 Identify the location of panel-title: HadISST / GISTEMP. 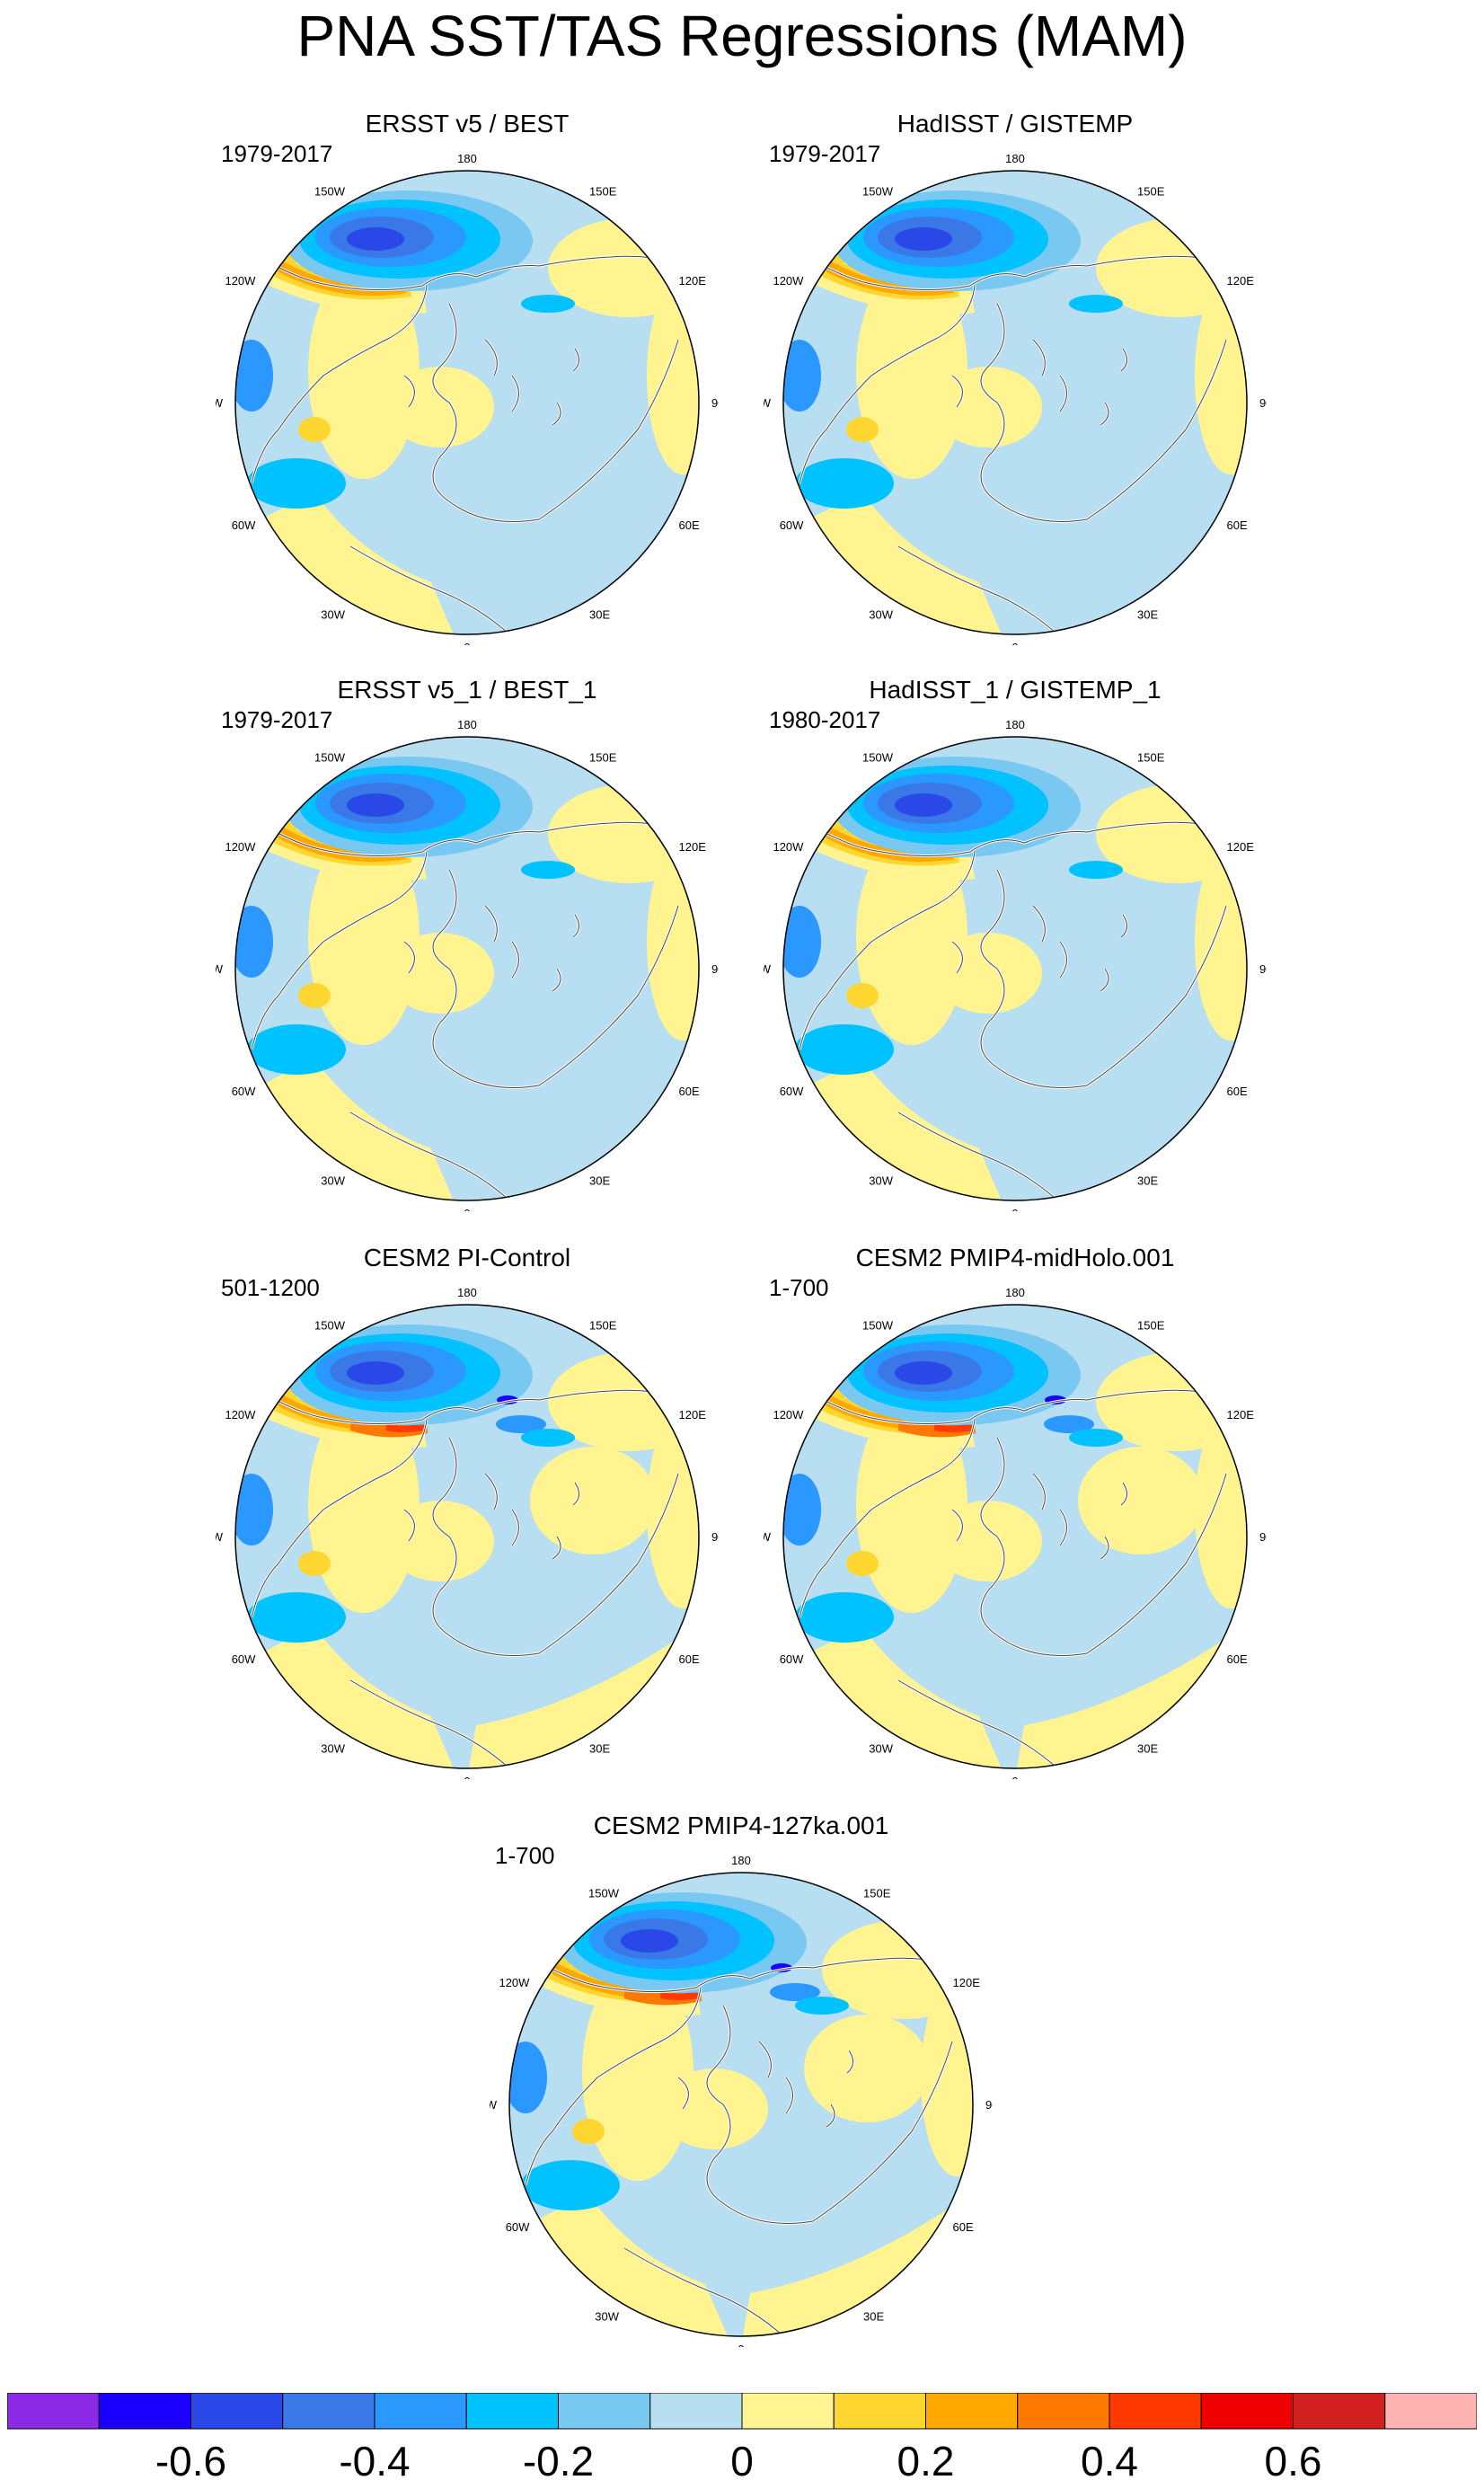
(1015, 123).